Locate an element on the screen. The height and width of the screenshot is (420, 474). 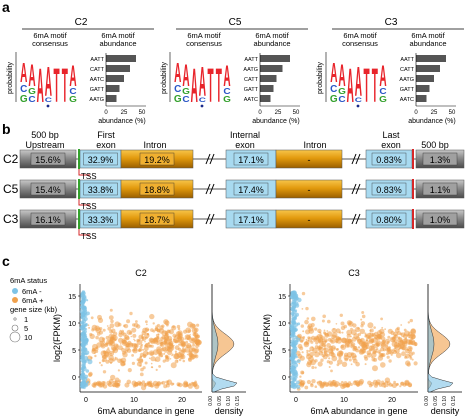
density-tick-label: 0.00 is located at coordinates (427, 401).